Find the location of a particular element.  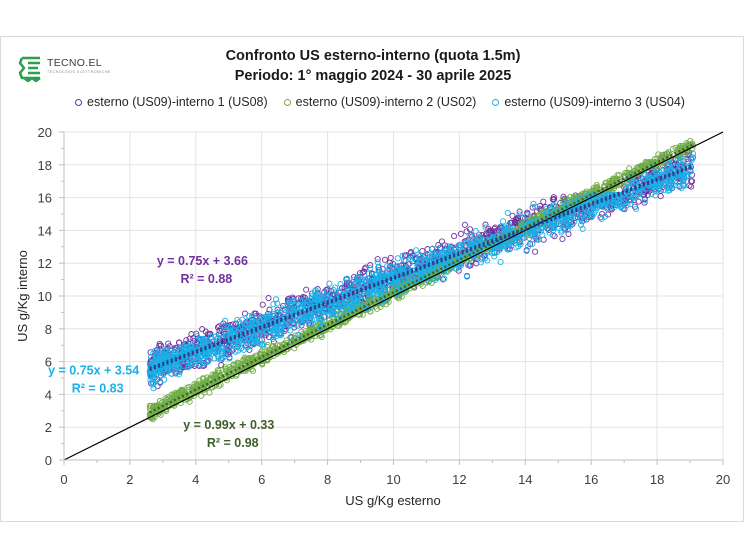

y-tick-label: 8 is located at coordinates (48, 329).